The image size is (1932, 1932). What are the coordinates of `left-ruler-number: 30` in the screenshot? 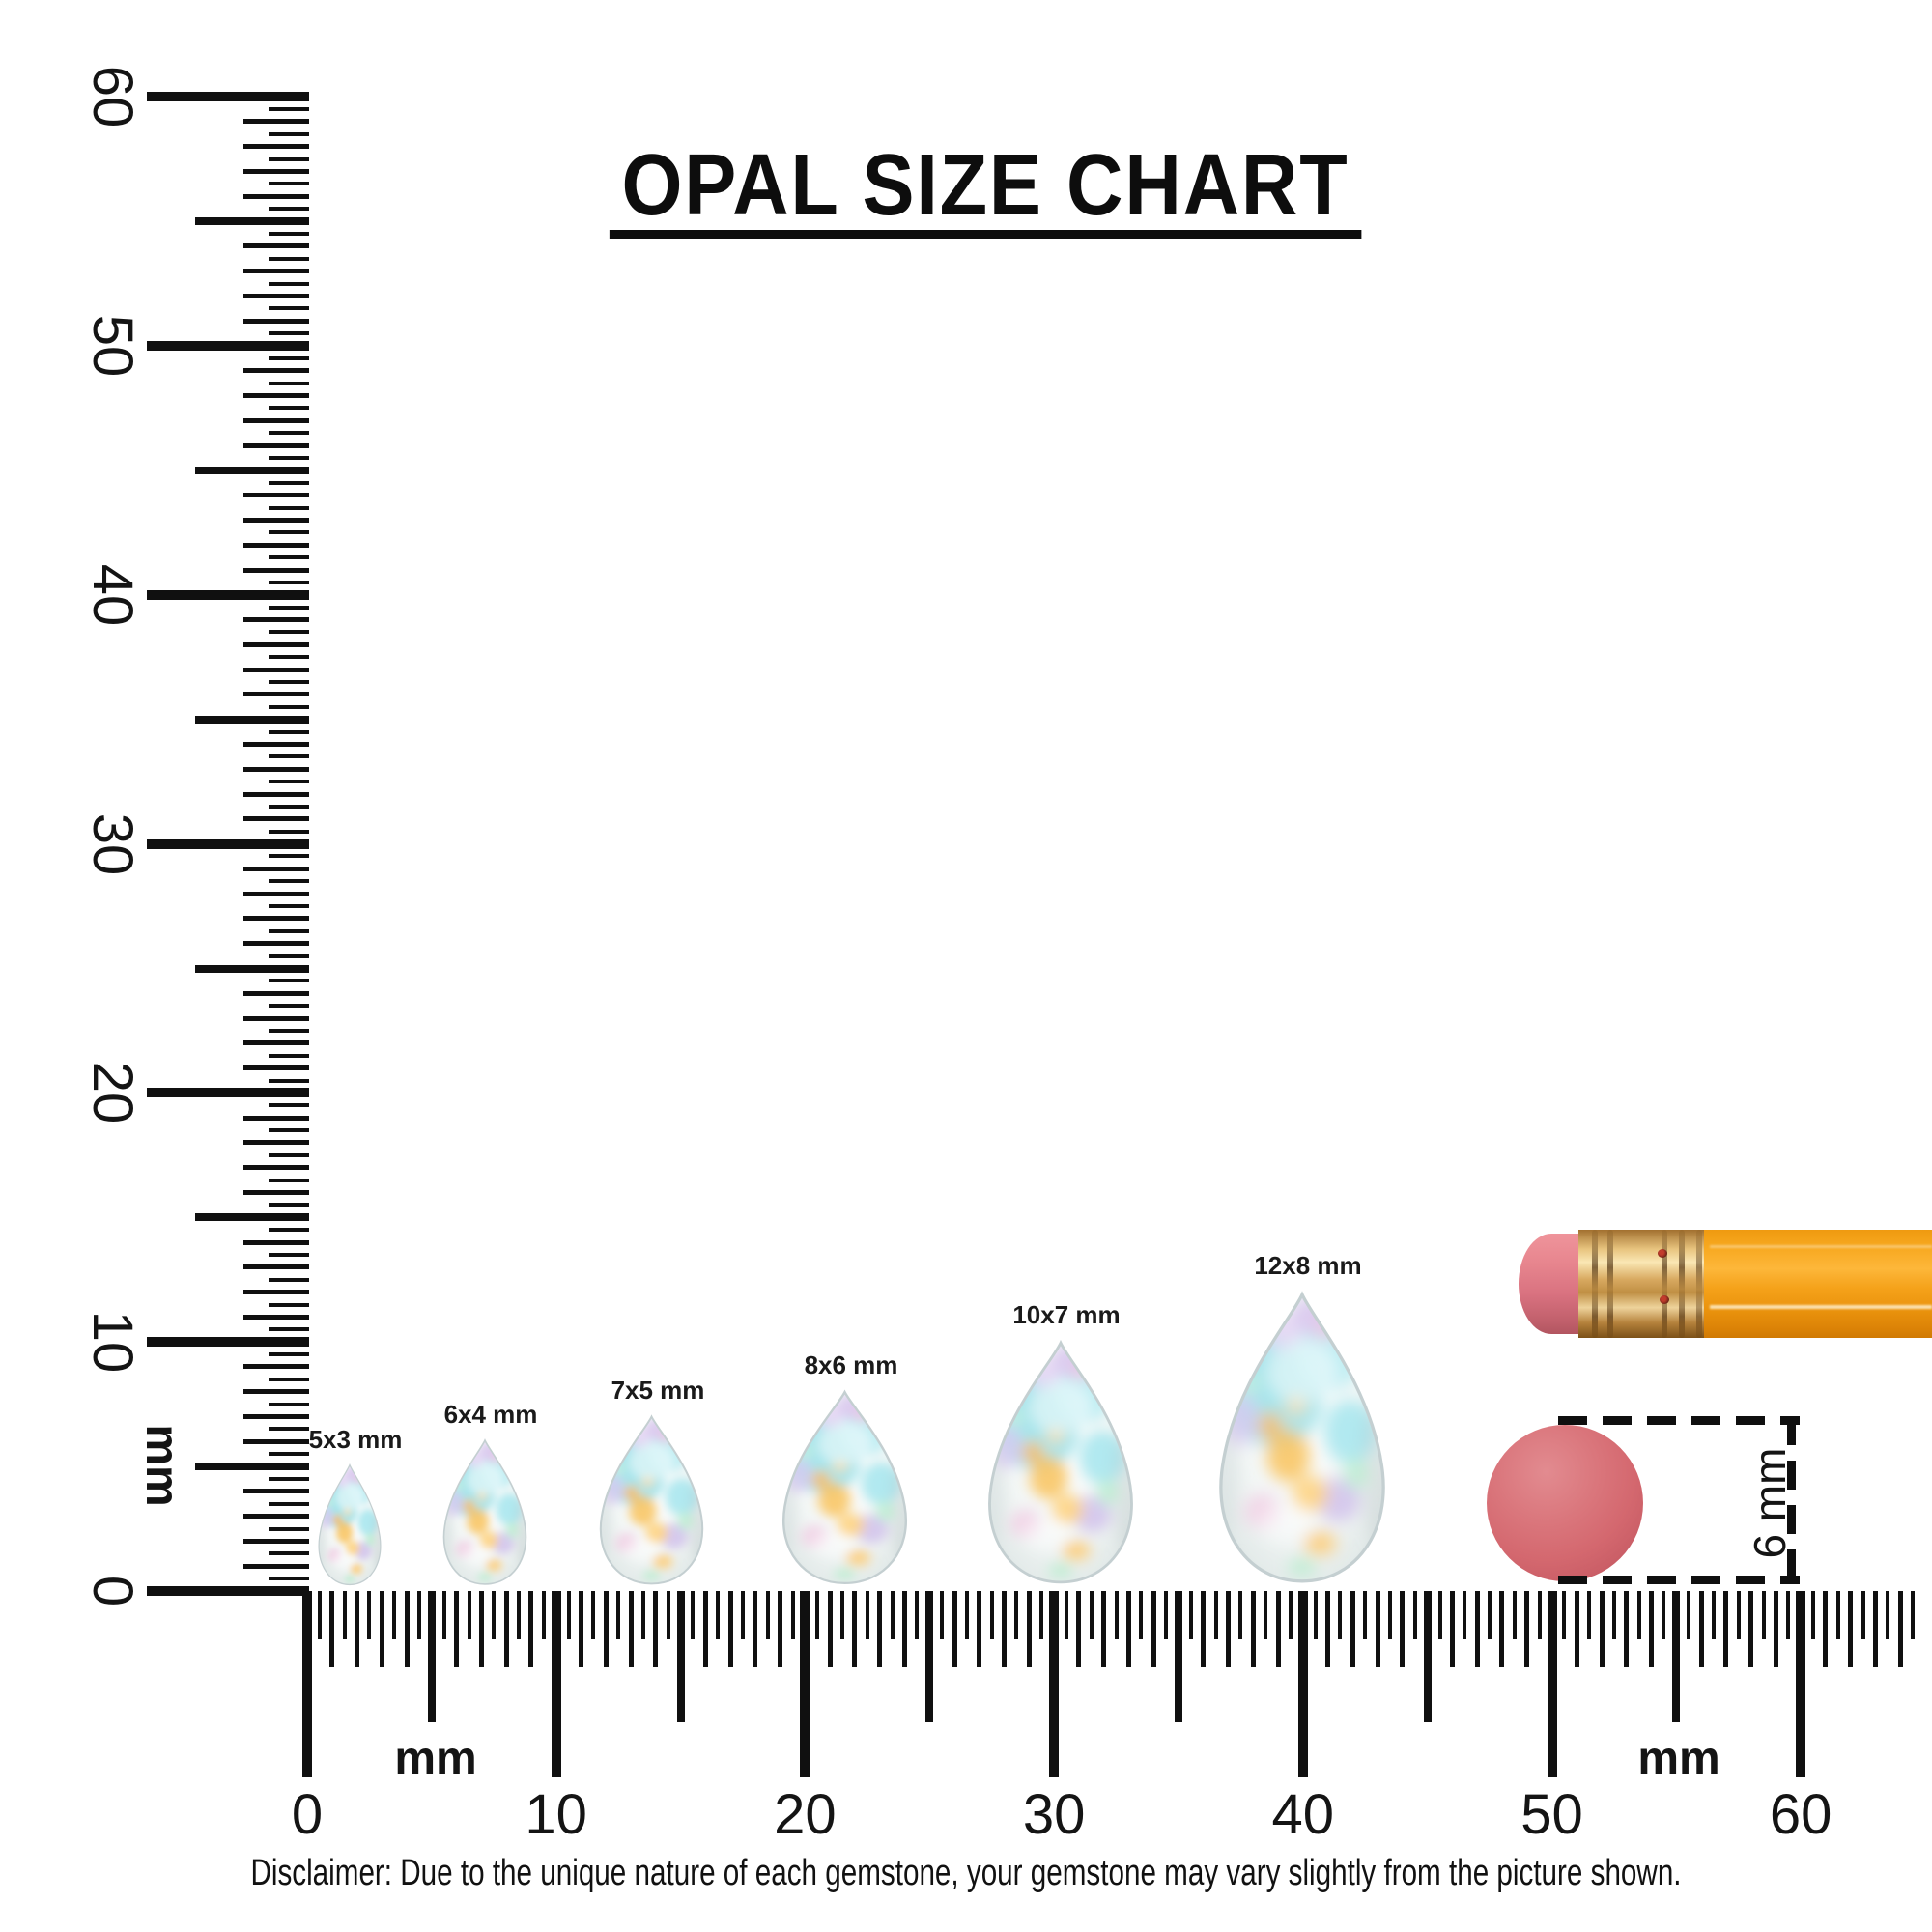 It's located at (112, 843).